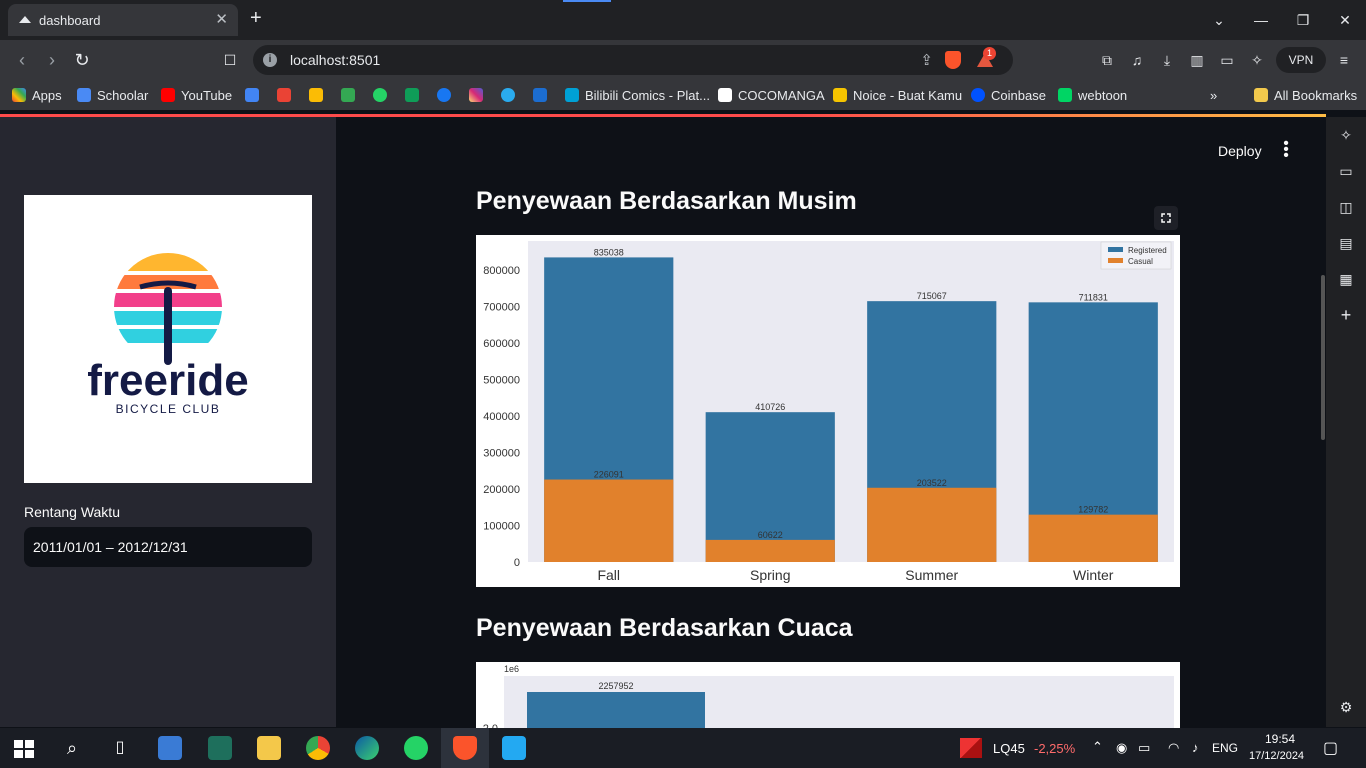 Image resolution: width=1366 pixels, height=768 pixels. Describe the element at coordinates (19, 95) in the screenshot. I see `apps-icon` at that location.